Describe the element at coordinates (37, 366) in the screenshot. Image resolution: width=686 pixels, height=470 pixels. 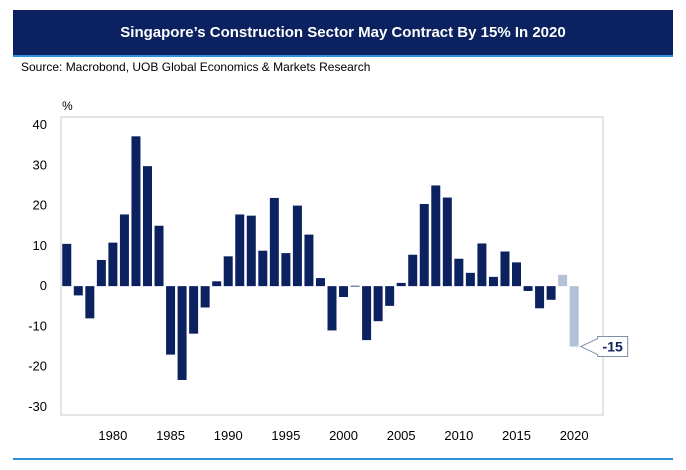
I see `y-tick-label: -20` at that location.